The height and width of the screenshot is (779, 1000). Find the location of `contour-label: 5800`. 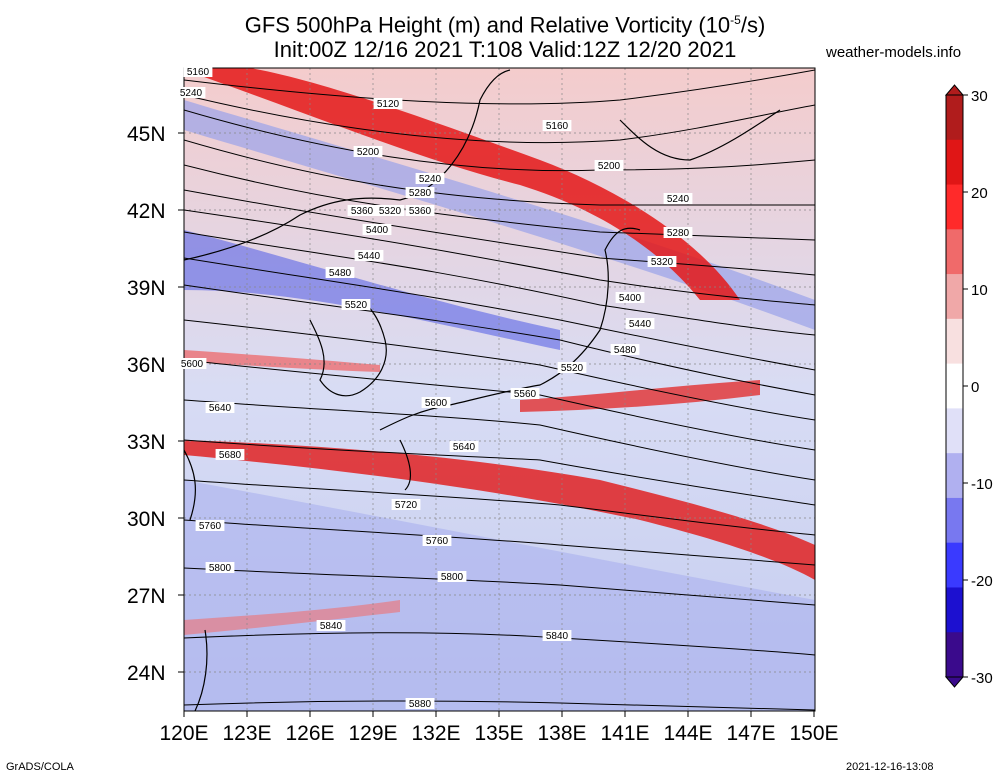

contour-label: 5800 is located at coordinates (220, 568).